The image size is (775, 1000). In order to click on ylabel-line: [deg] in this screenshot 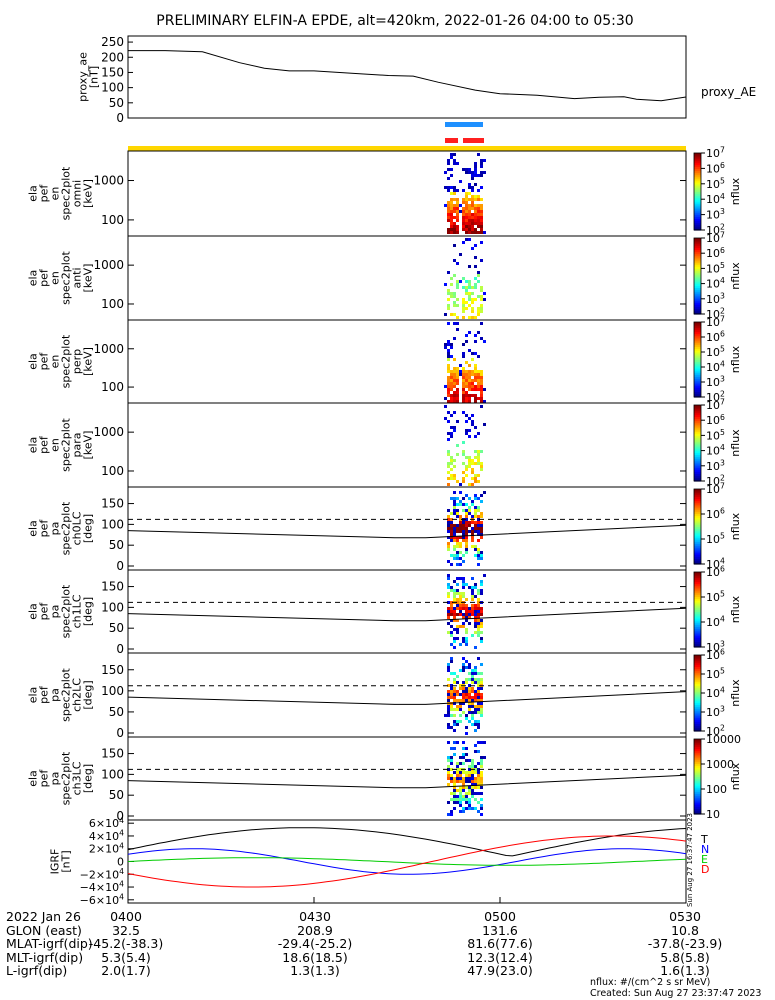, I will do `click(88, 778)`.